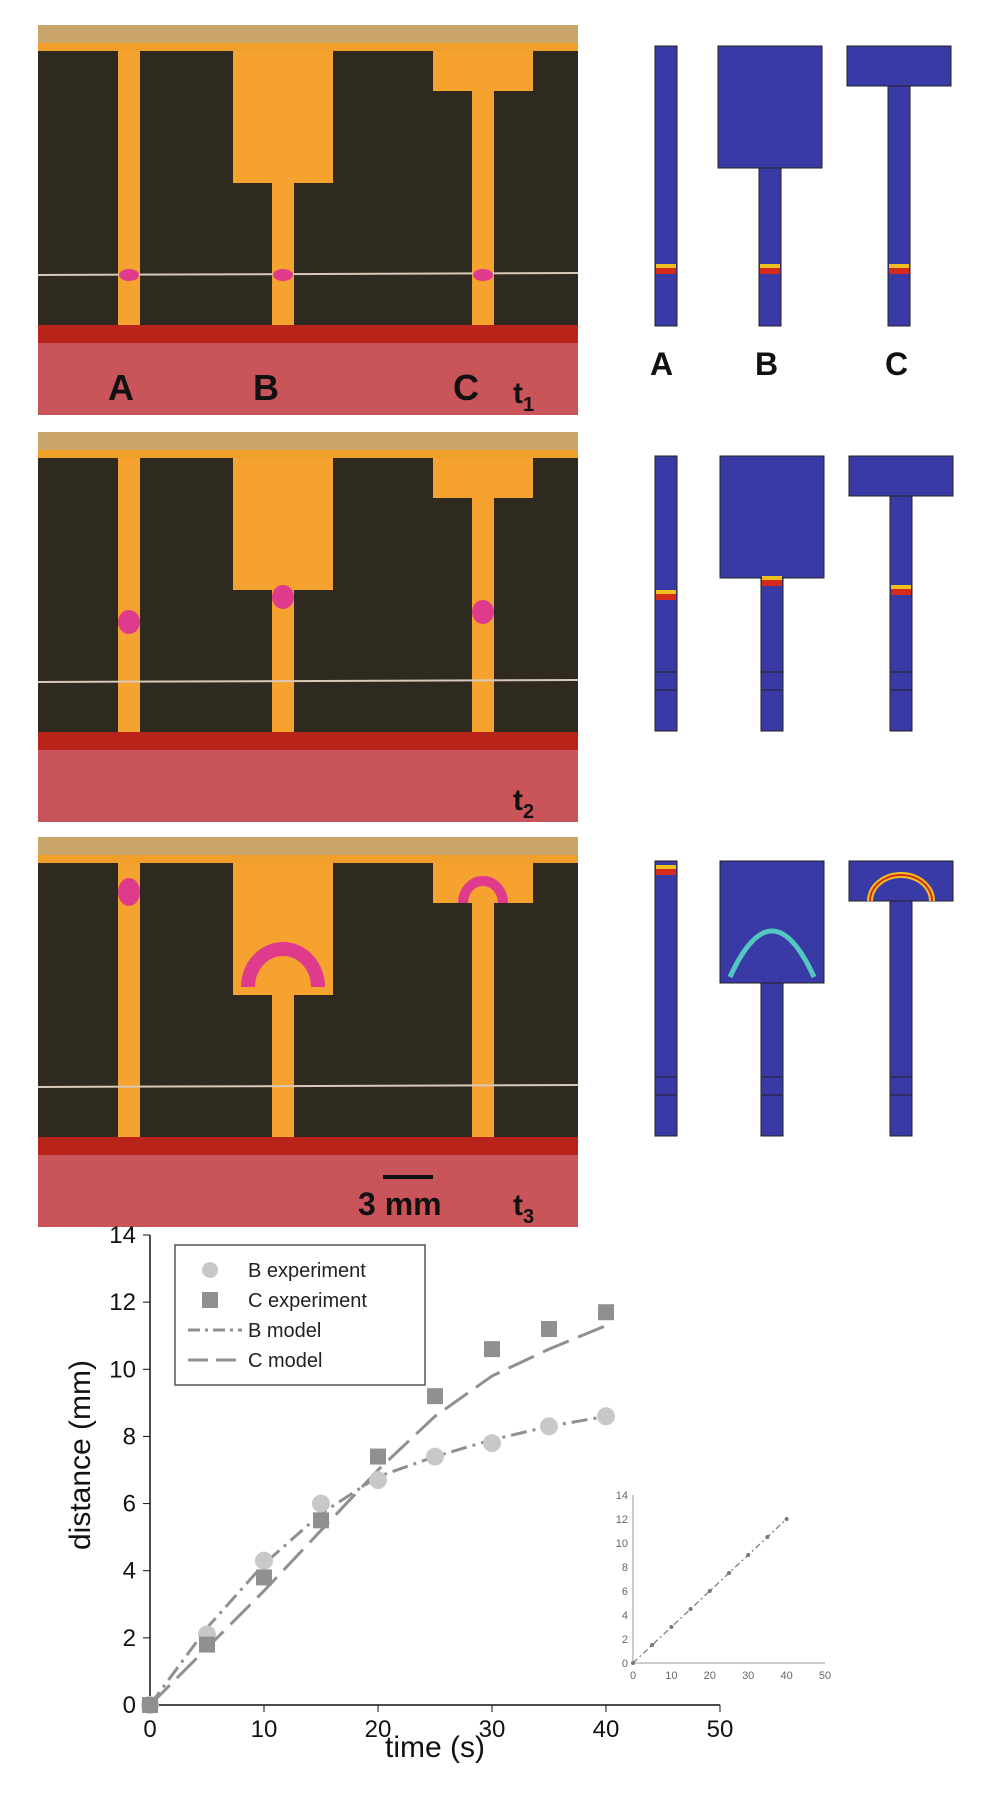  Describe the element at coordinates (625, 1592) in the screenshot. I see `inset-y-tick-label: 6` at that location.